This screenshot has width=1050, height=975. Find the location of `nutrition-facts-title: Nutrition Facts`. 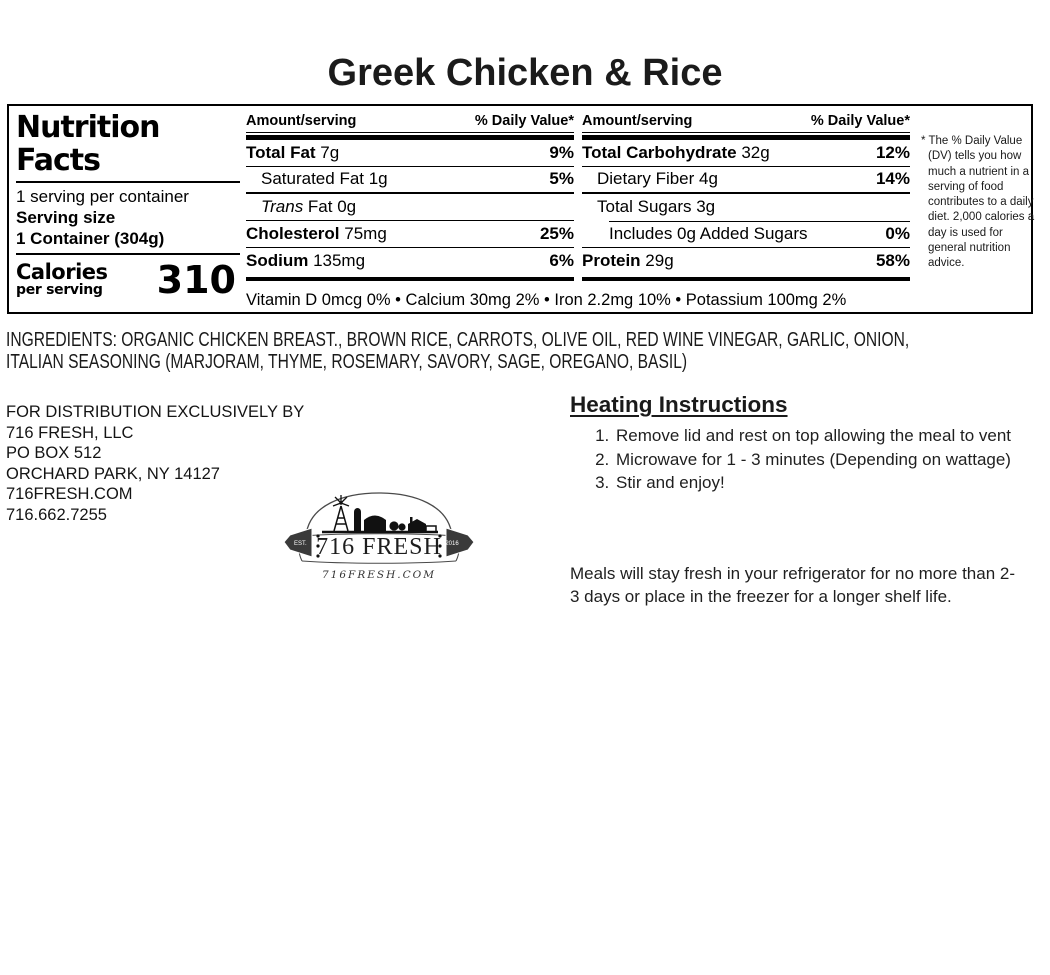

nutrition-facts-title: Nutrition Facts is located at coordinates (128, 144).